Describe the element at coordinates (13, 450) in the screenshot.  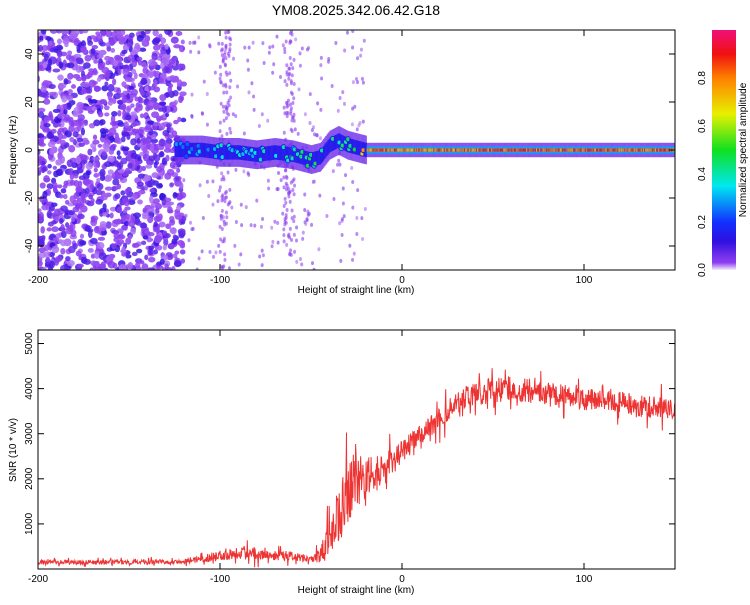
I see `bottom-ylabel: SNR (10 * v/v)` at that location.